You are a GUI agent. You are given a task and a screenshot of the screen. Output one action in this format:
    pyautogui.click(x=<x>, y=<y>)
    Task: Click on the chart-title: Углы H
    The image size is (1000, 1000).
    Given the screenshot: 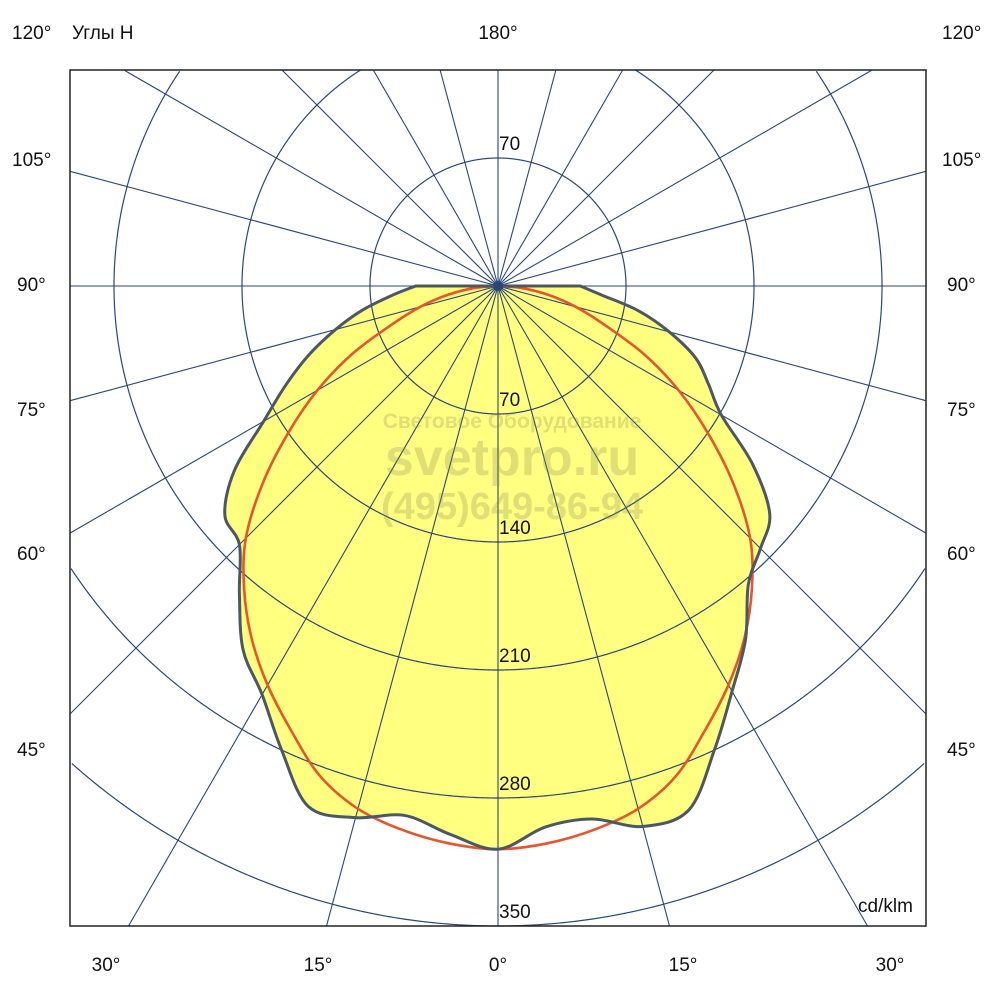 What is the action you would take?
    pyautogui.click(x=103, y=33)
    